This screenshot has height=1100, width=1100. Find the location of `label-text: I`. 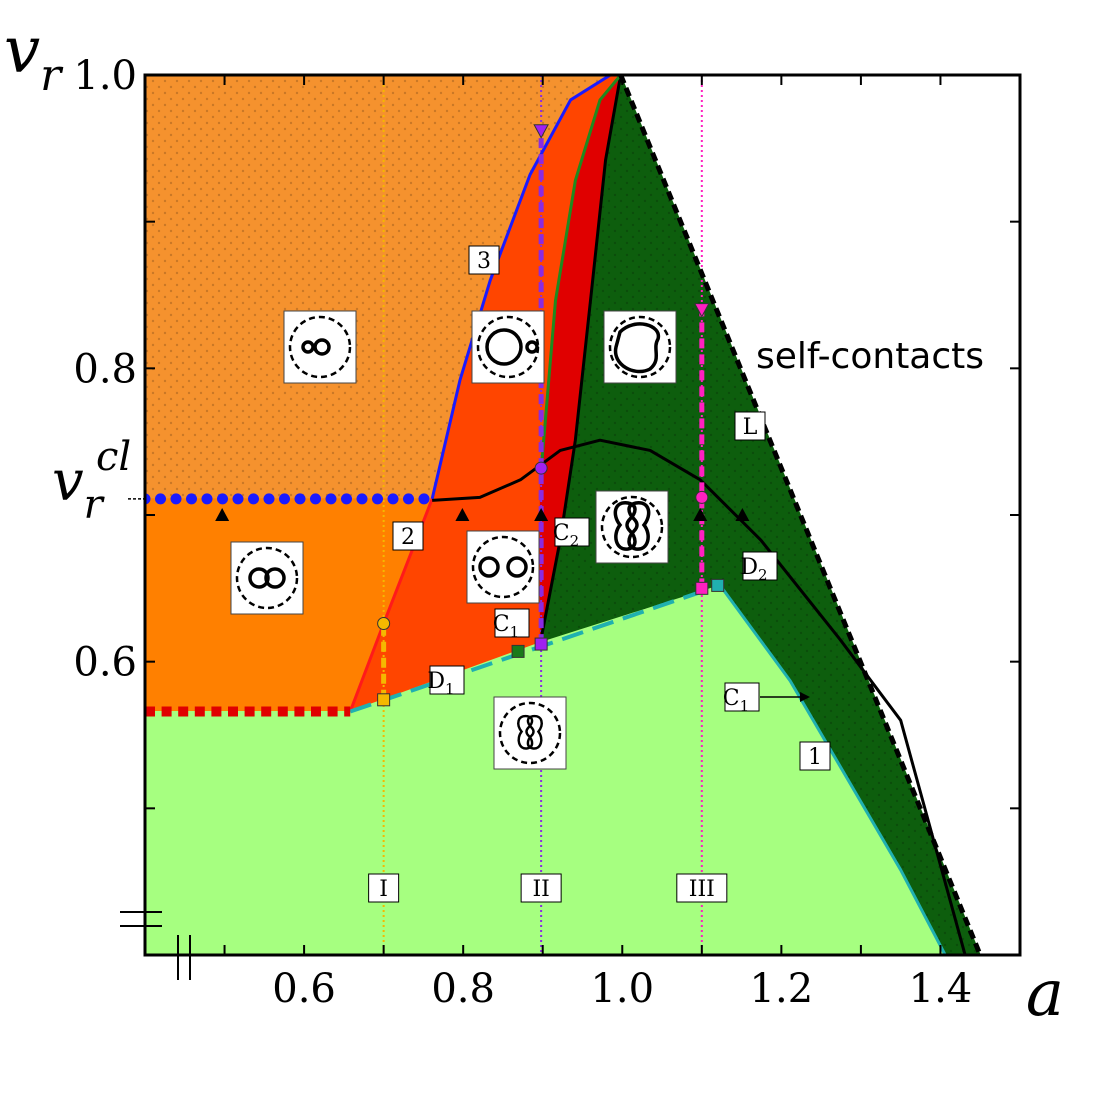

label-text: I is located at coordinates (383, 889).